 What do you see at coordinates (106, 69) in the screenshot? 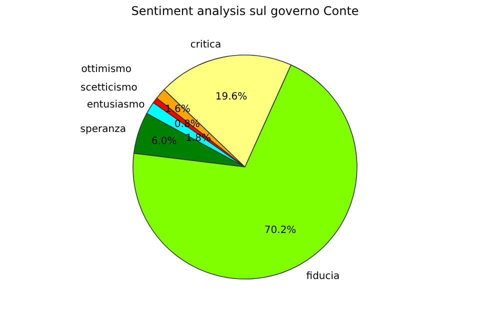
I see `slice-label: ottimismo` at bounding box center [106, 69].